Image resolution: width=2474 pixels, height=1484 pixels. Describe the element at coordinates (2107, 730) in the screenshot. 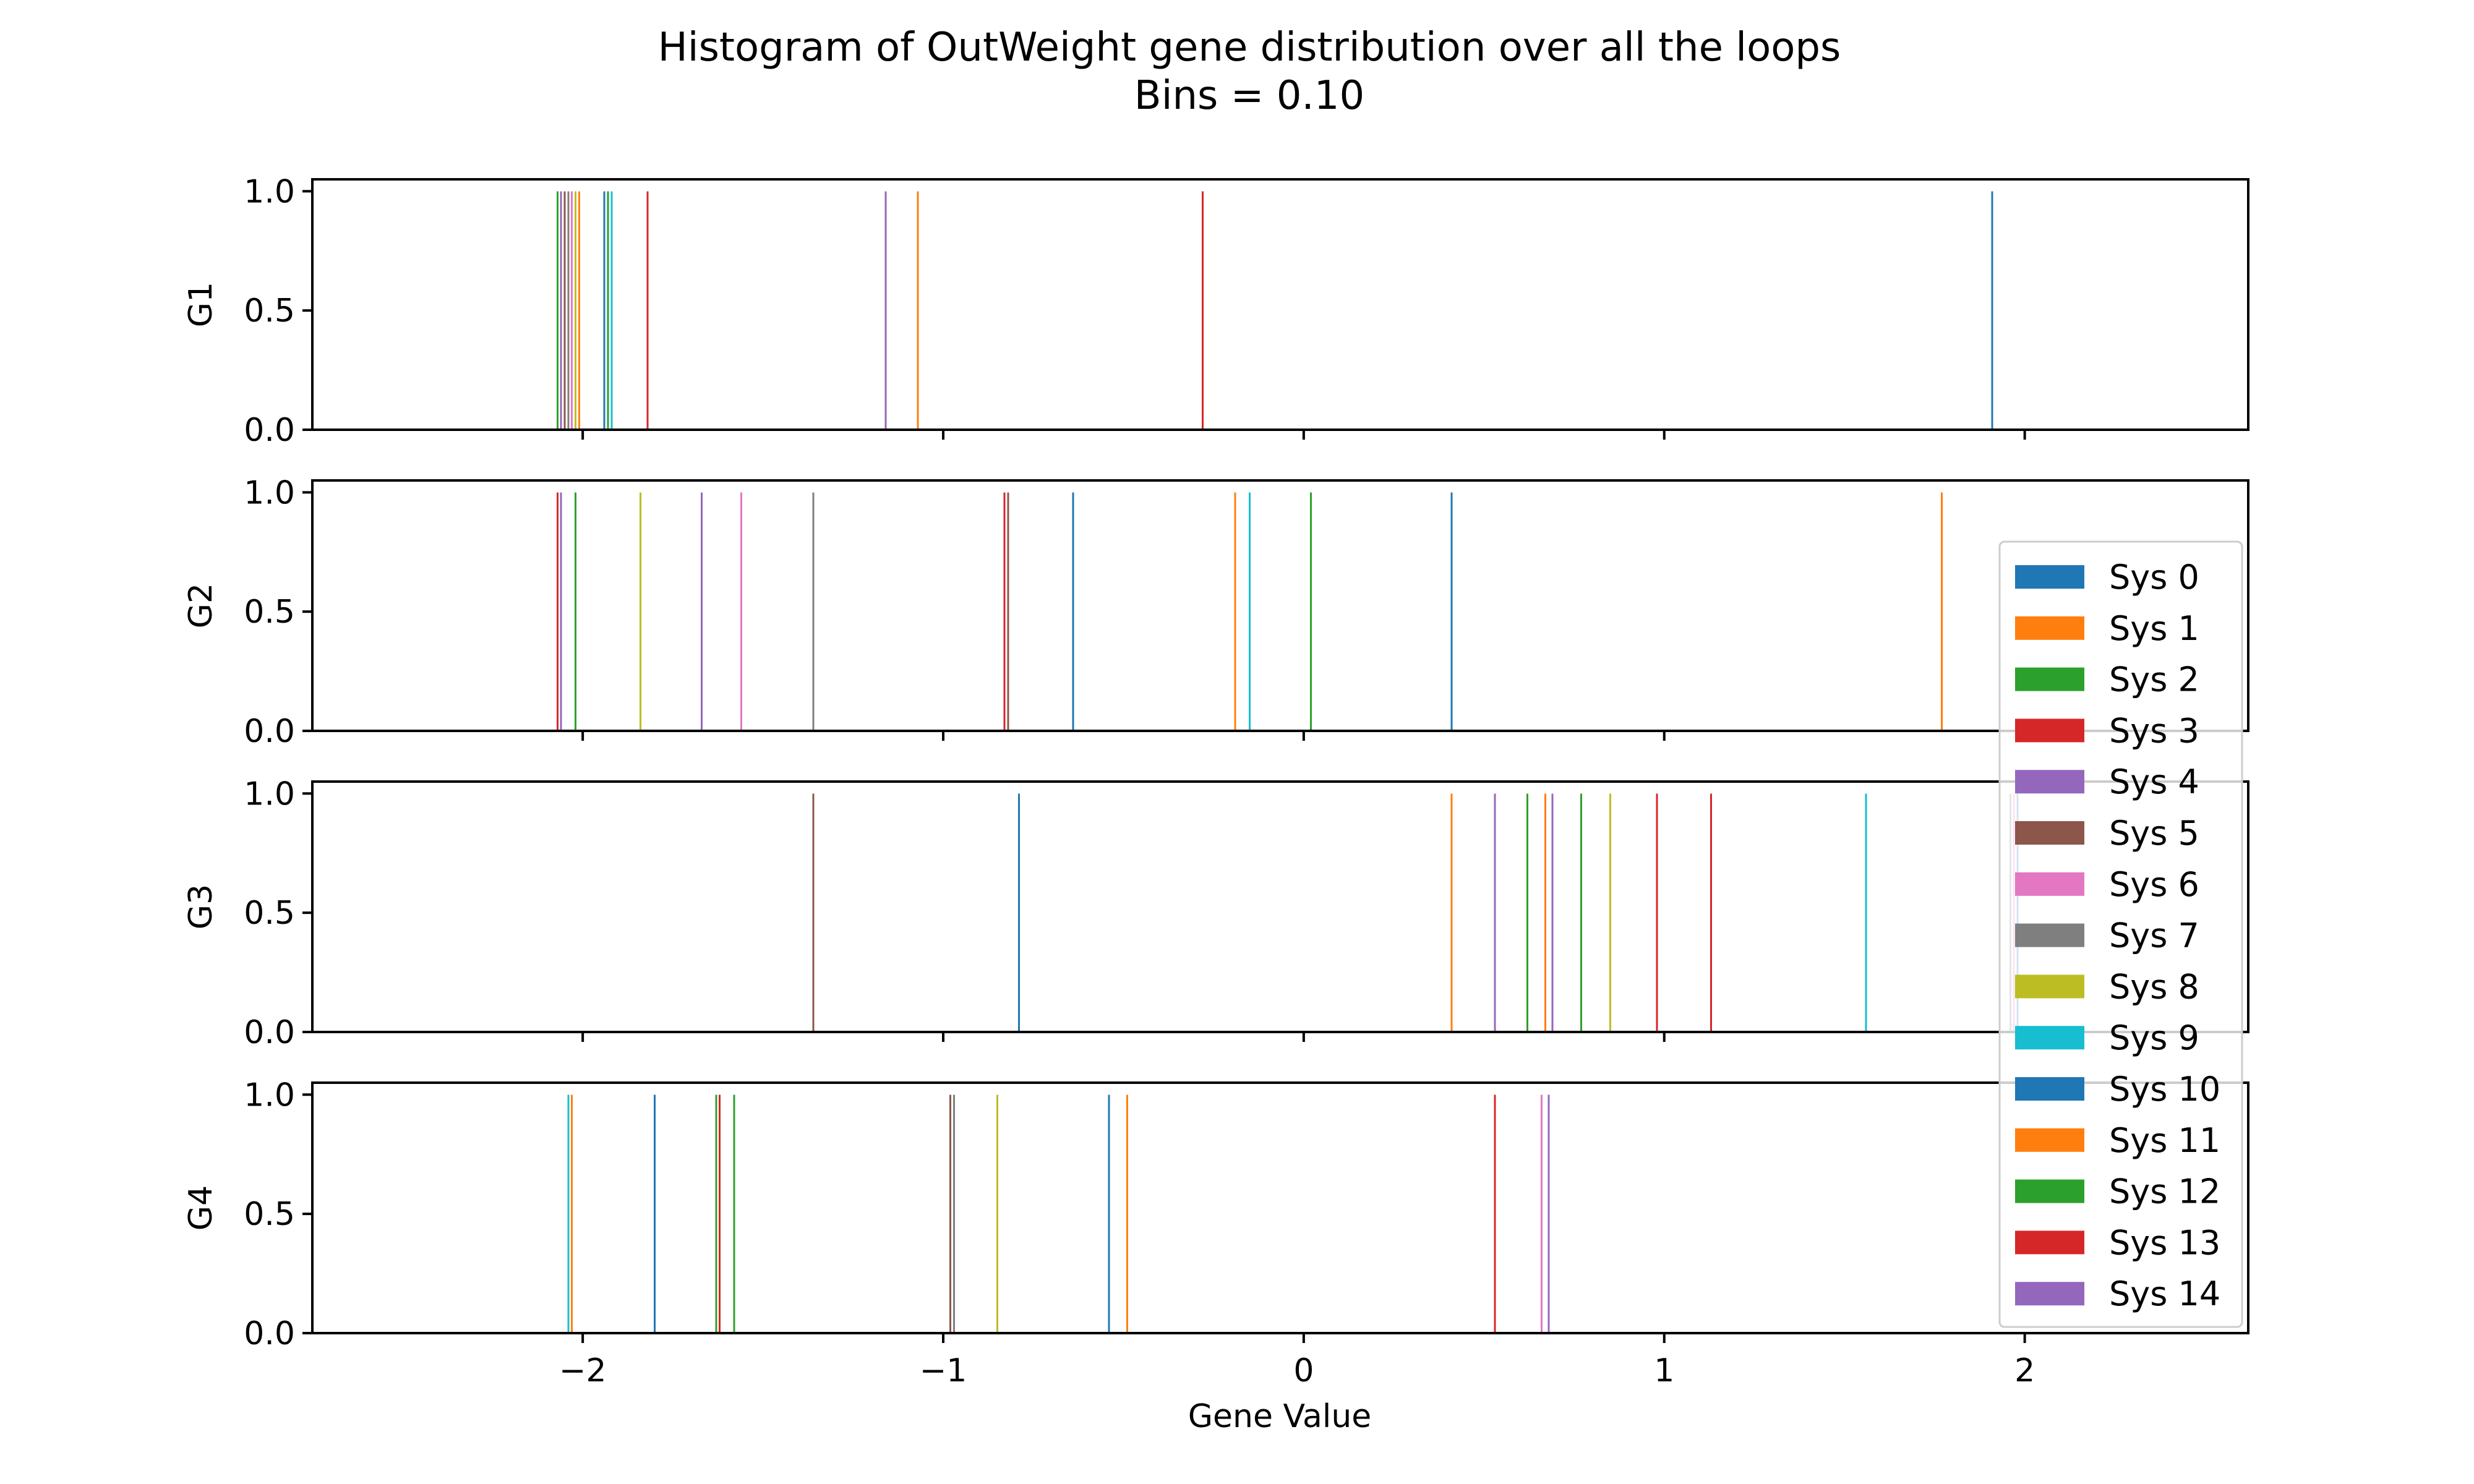

I see `legend-item-sys-3: Sys 3` at that location.